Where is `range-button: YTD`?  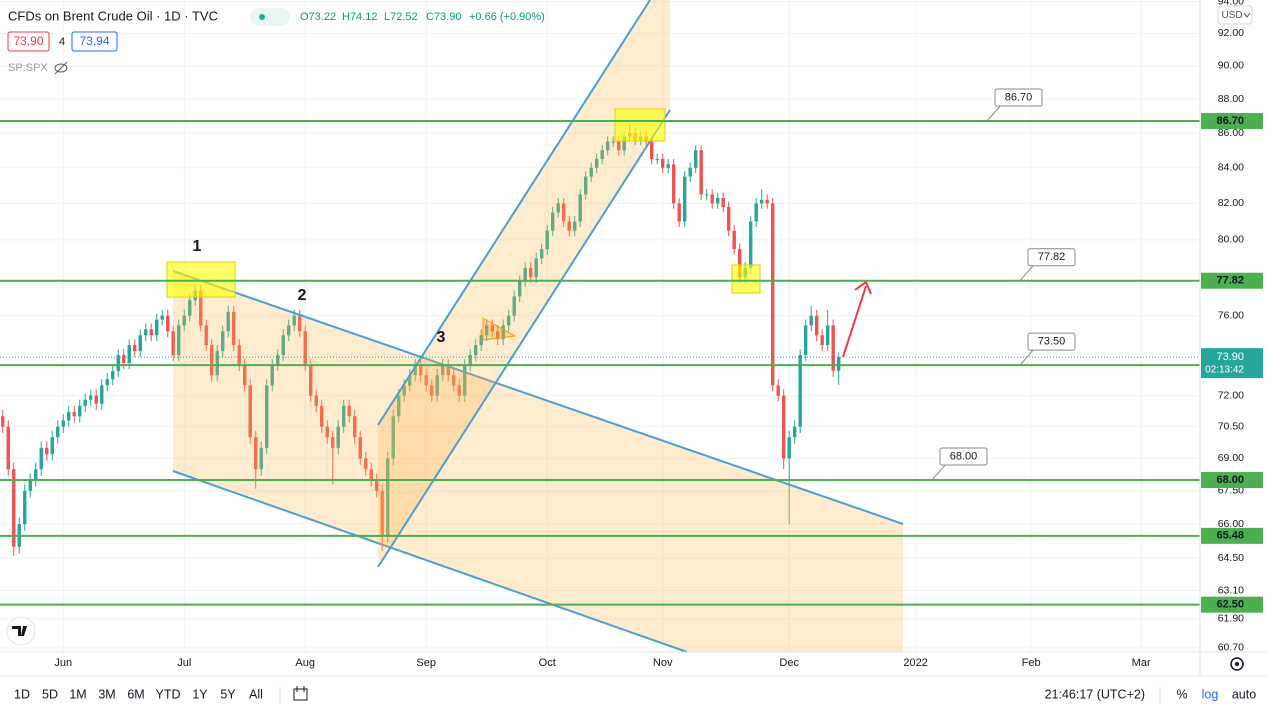
range-button: YTD is located at coordinates (168, 694).